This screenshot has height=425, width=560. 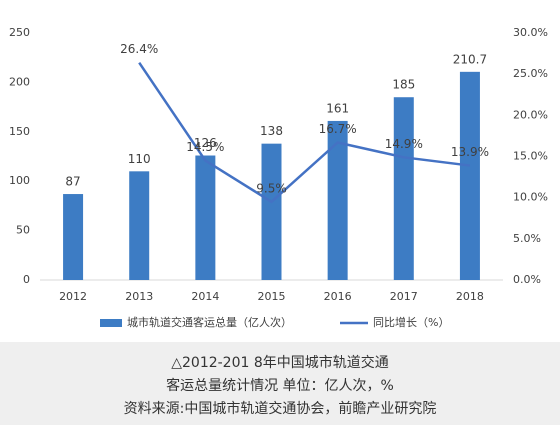 What do you see at coordinates (271, 131) in the screenshot?
I see `bar-value-label: 138` at bounding box center [271, 131].